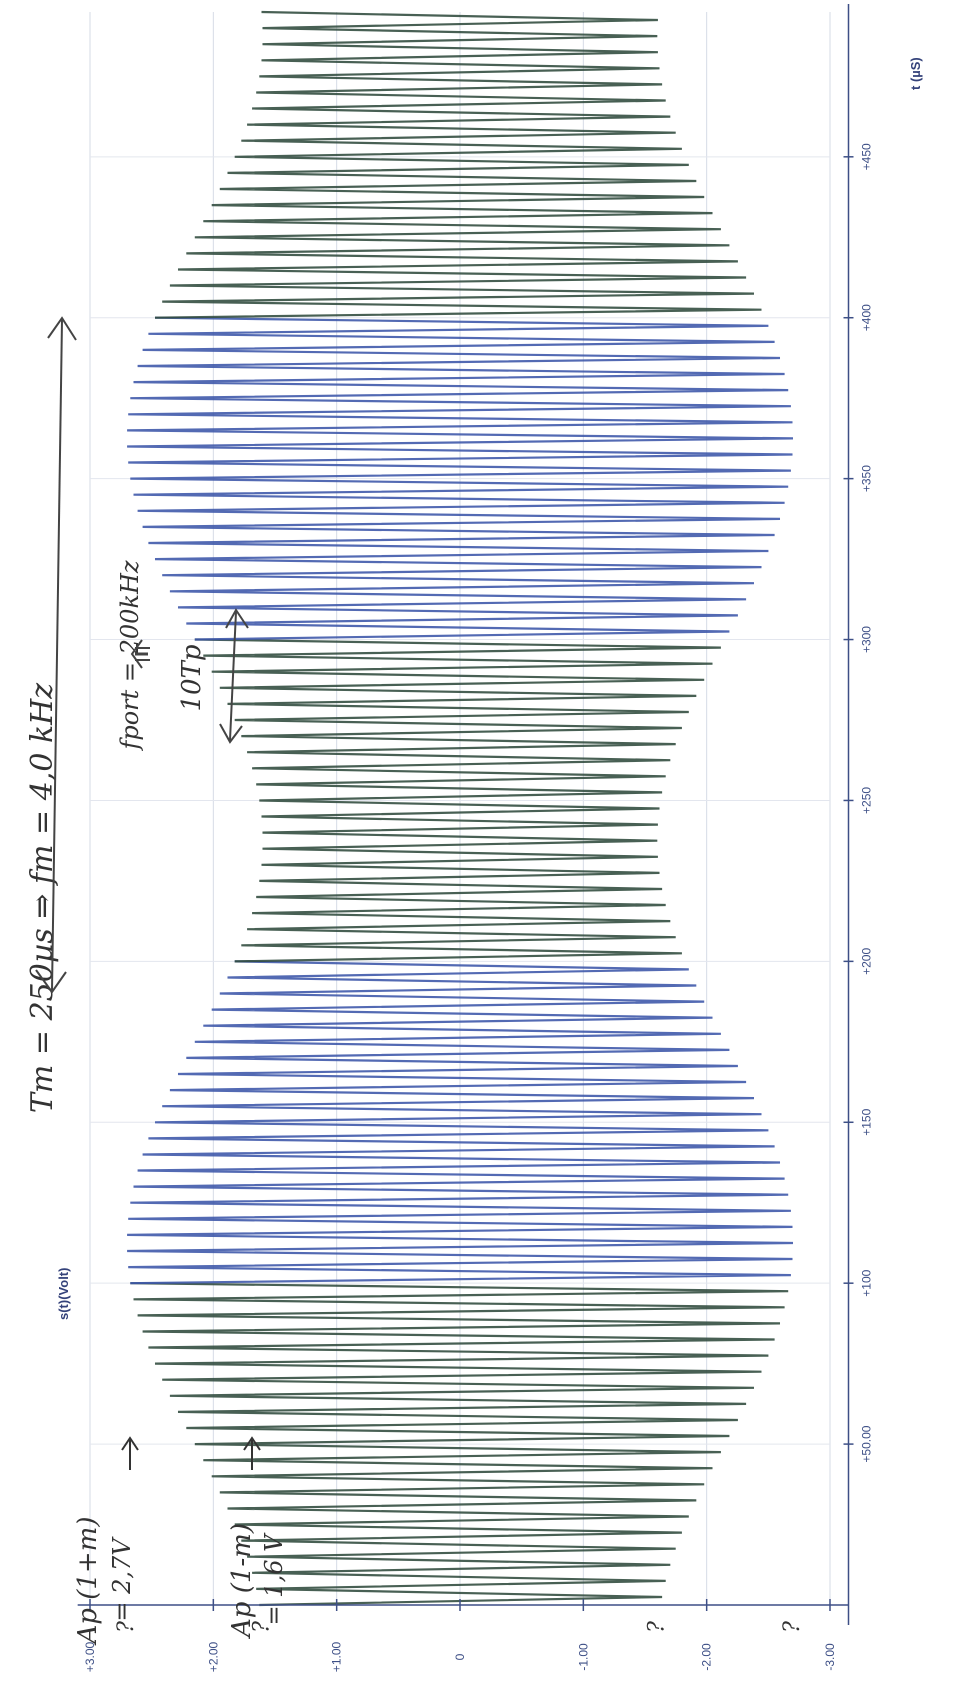 The height and width of the screenshot is (1697, 954). What do you see at coordinates (242, 1581) in the screenshot?
I see `amp-min-label-1: Ap (1-m)` at bounding box center [242, 1581].